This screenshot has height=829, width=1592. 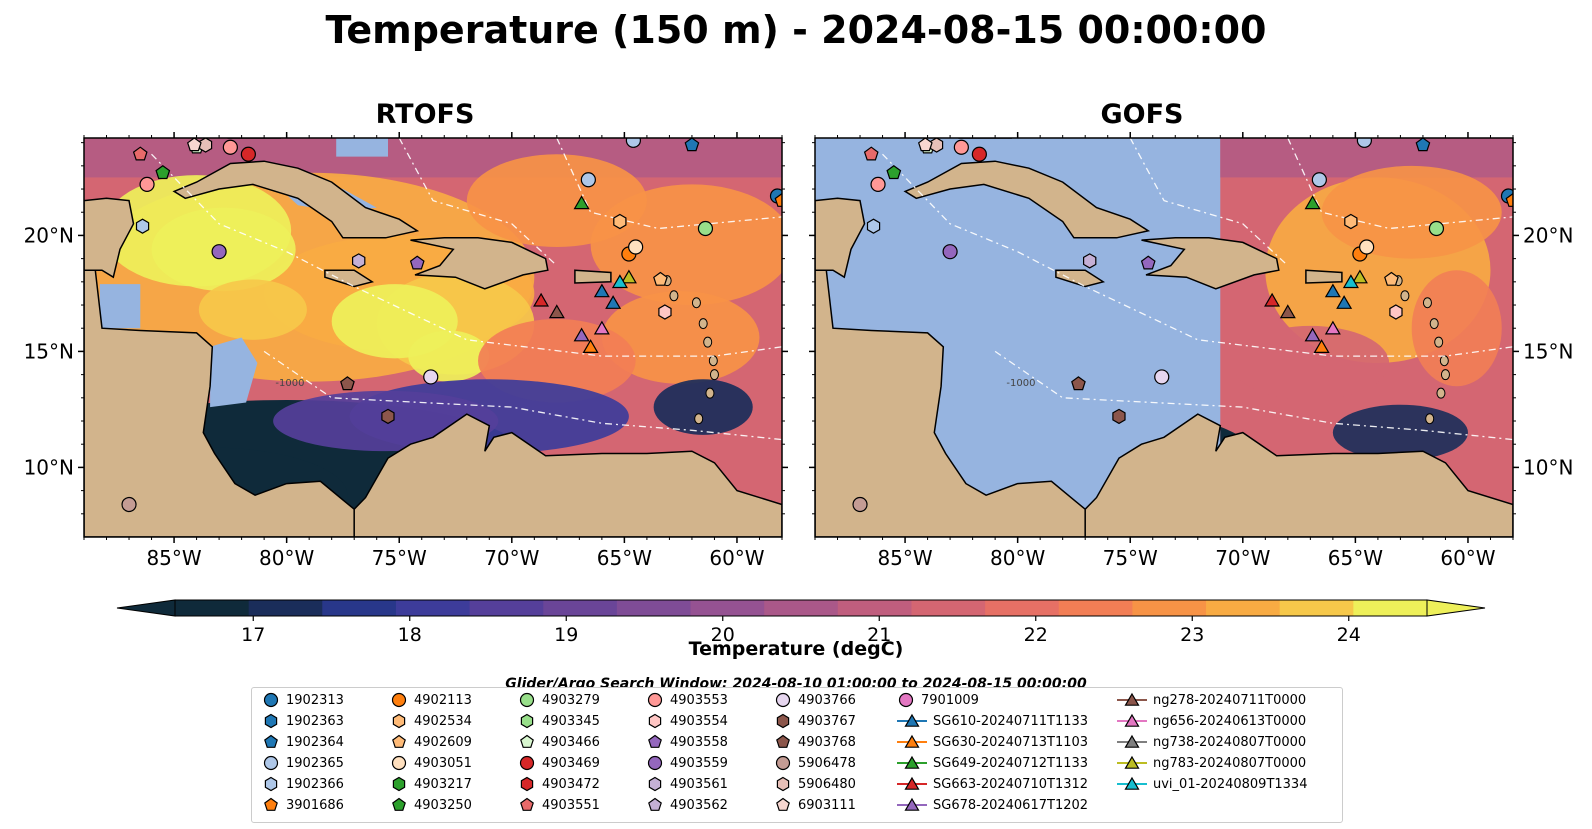 I want to click on legend-label: 5906480, so click(x=827, y=784).